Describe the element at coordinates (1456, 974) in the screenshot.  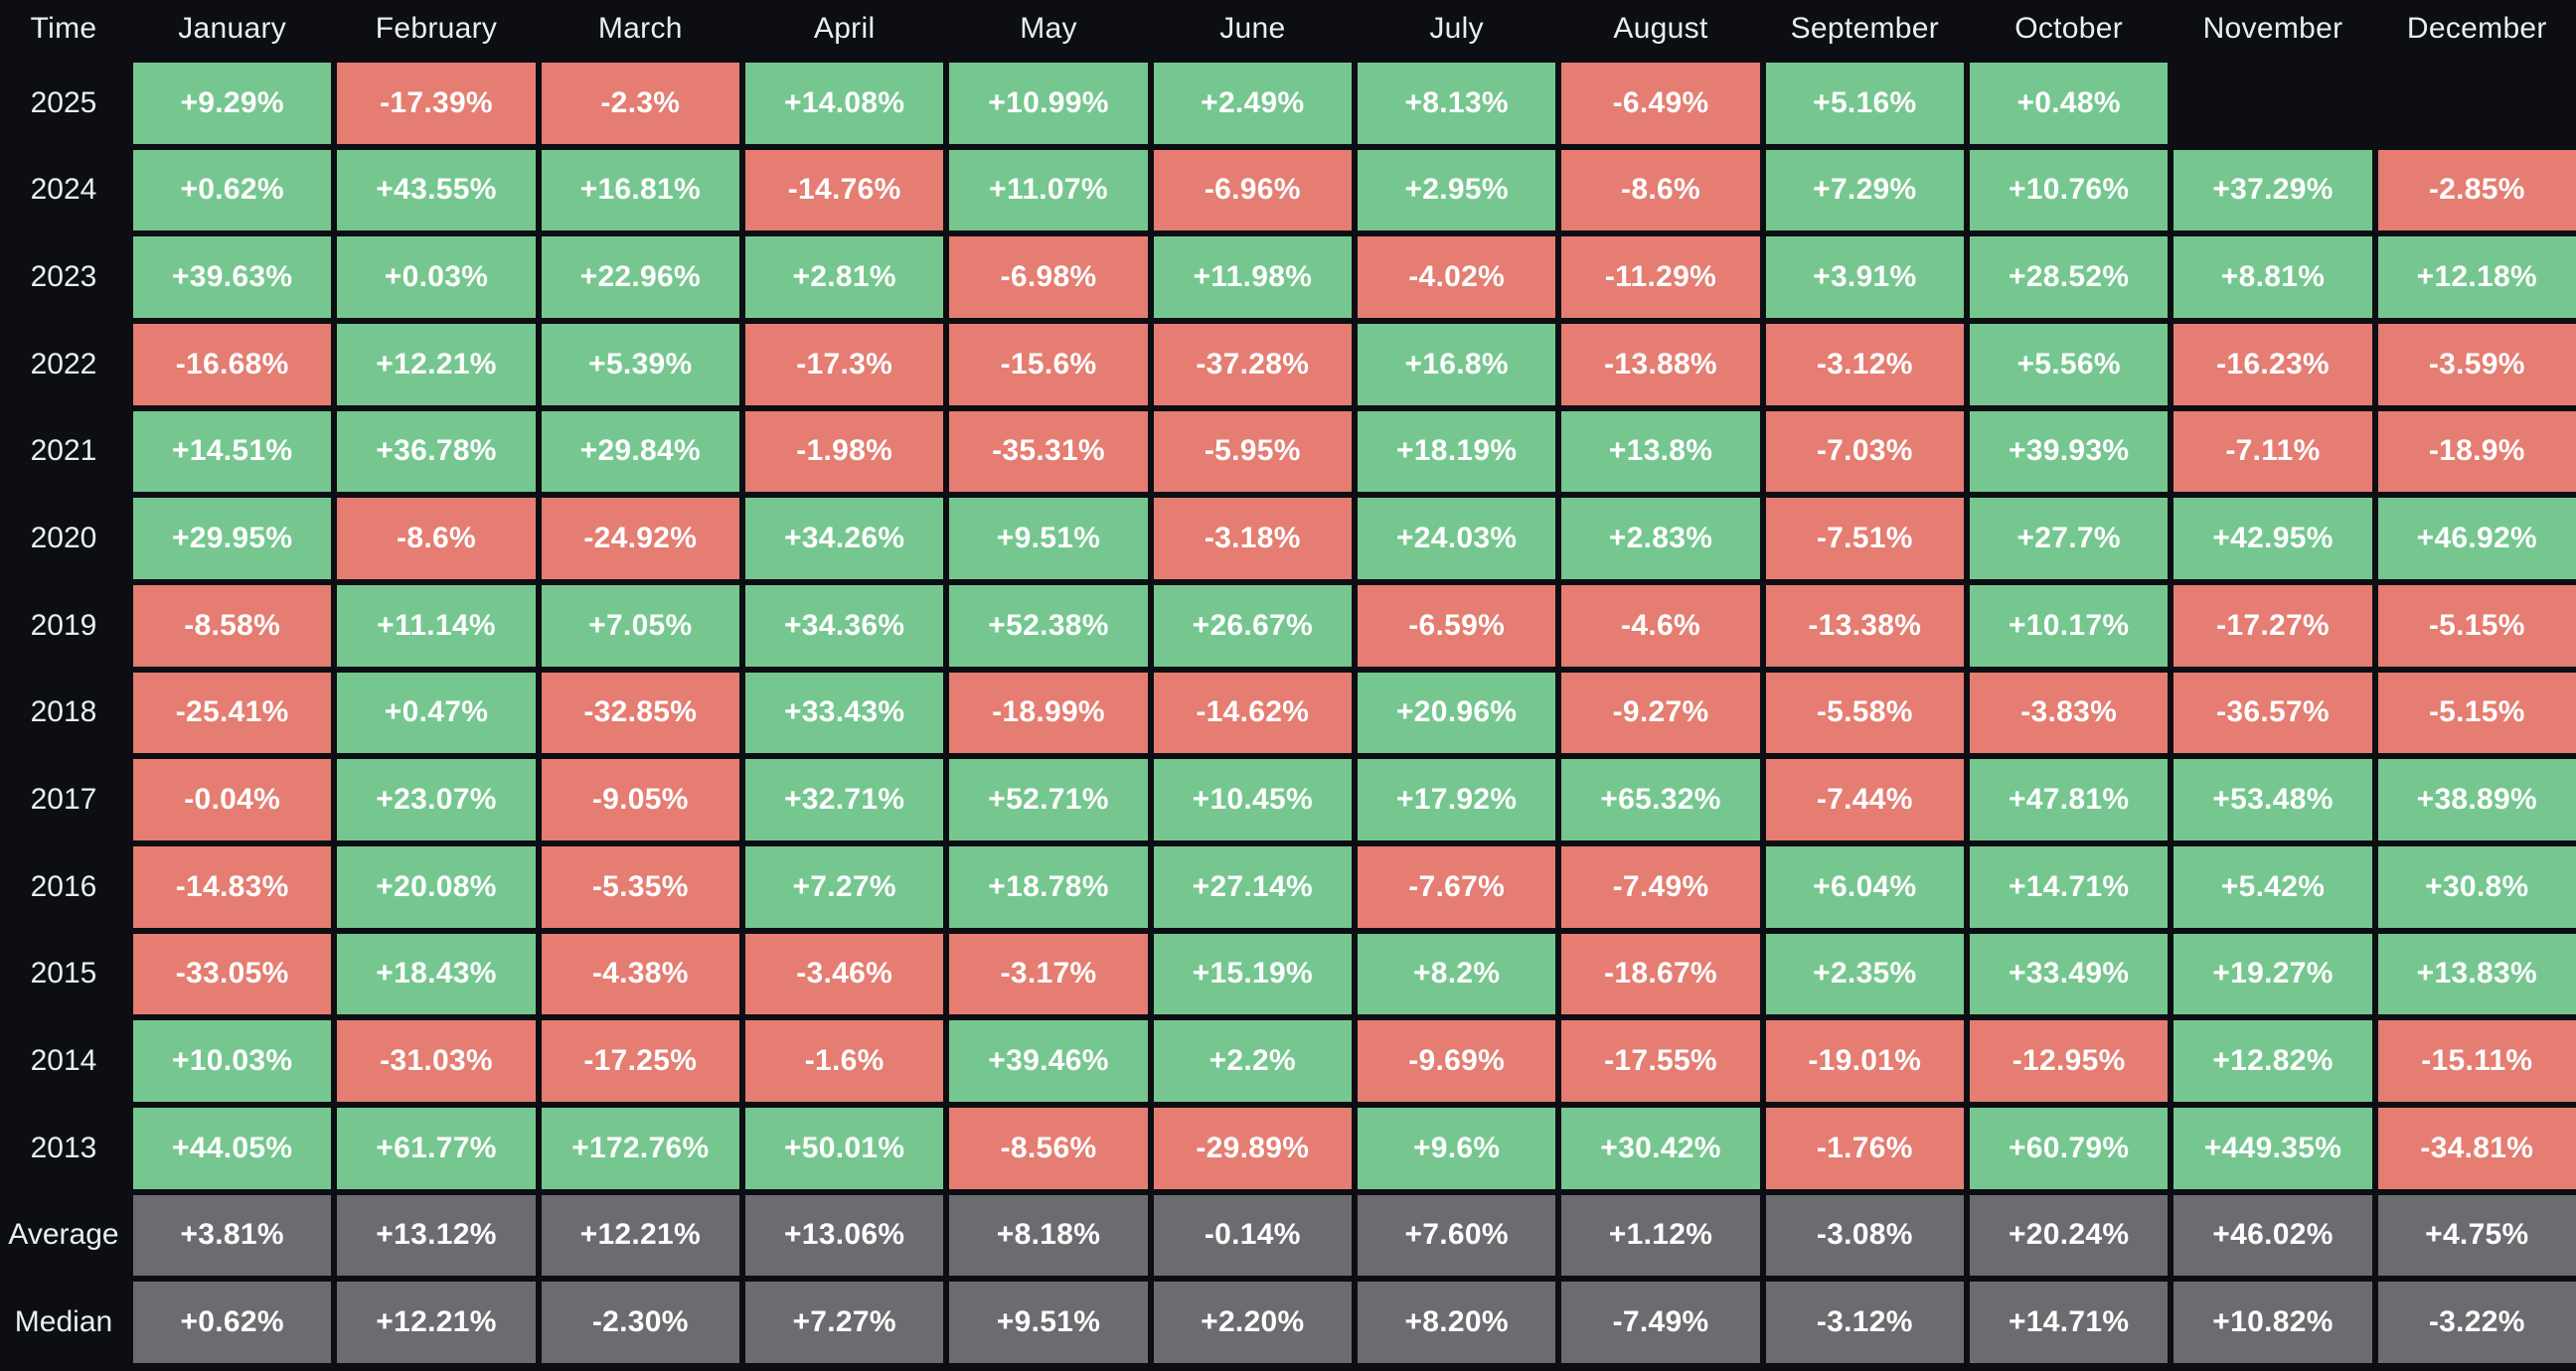
I see `return-cell: +8.2%` at that location.